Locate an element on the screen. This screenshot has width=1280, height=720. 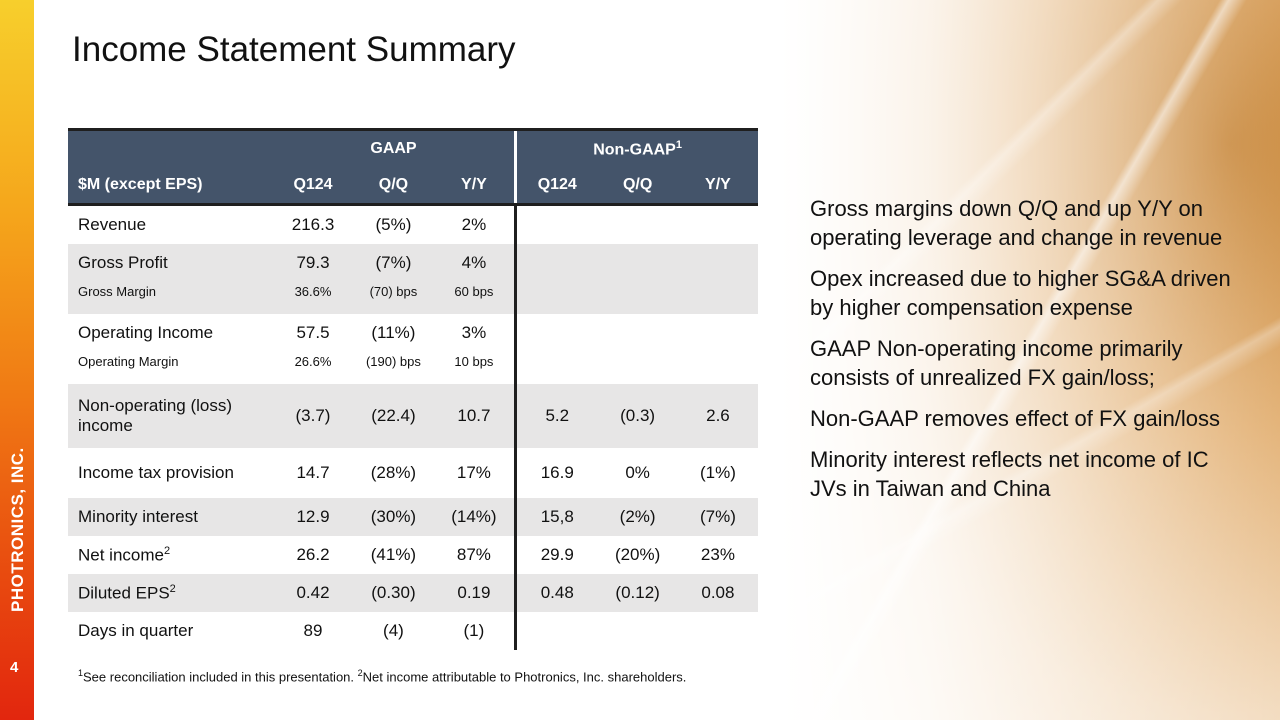
table-cell: 16.9 is located at coordinates (556, 473).